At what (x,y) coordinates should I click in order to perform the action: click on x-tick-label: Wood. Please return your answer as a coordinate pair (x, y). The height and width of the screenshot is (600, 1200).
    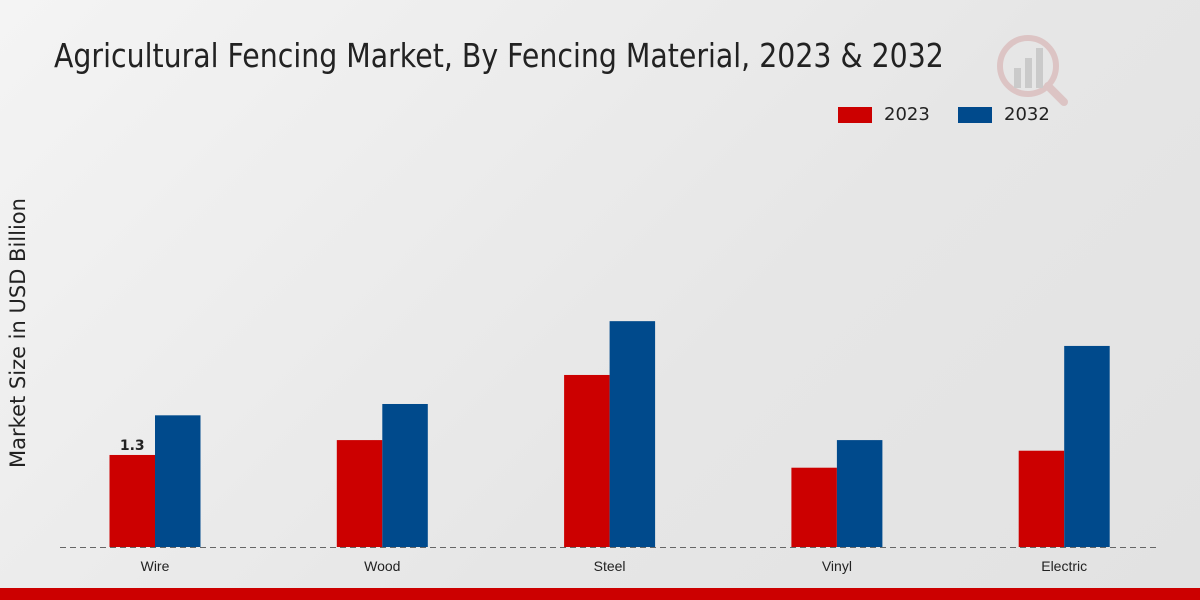
    Looking at the image, I should click on (382, 566).